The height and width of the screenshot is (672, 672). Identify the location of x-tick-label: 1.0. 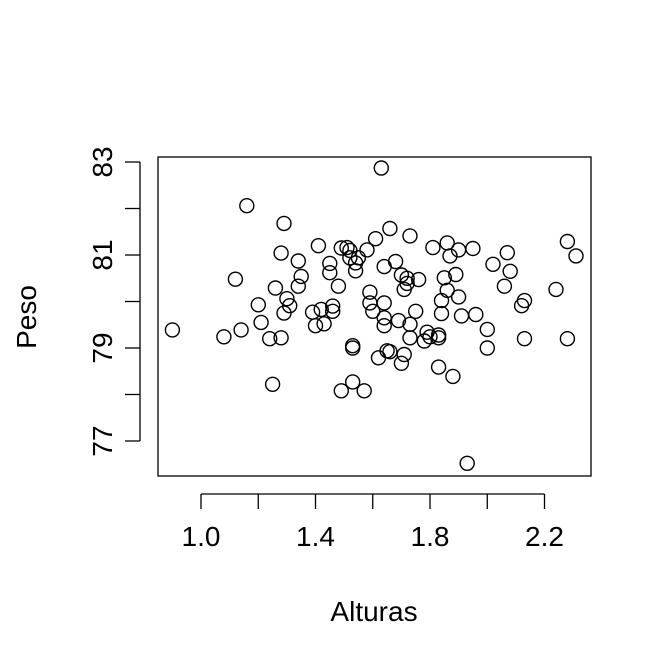
(201, 536).